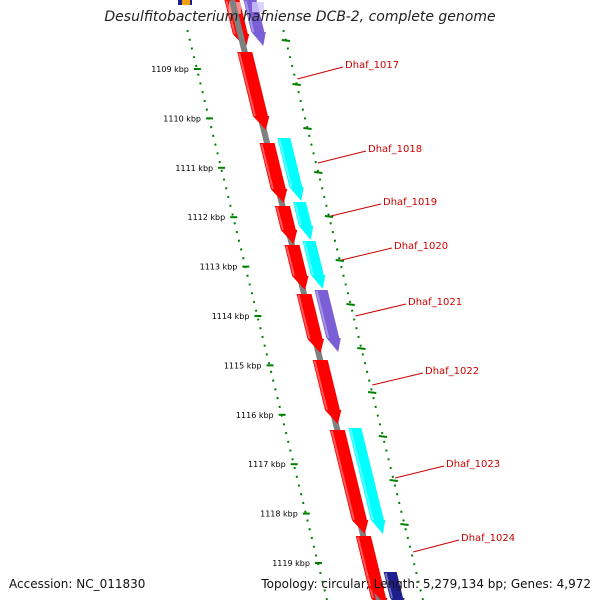  Describe the element at coordinates (366, 265) in the screenshot. I see `gene-dhaf_1020: Dhaf_1020` at that location.